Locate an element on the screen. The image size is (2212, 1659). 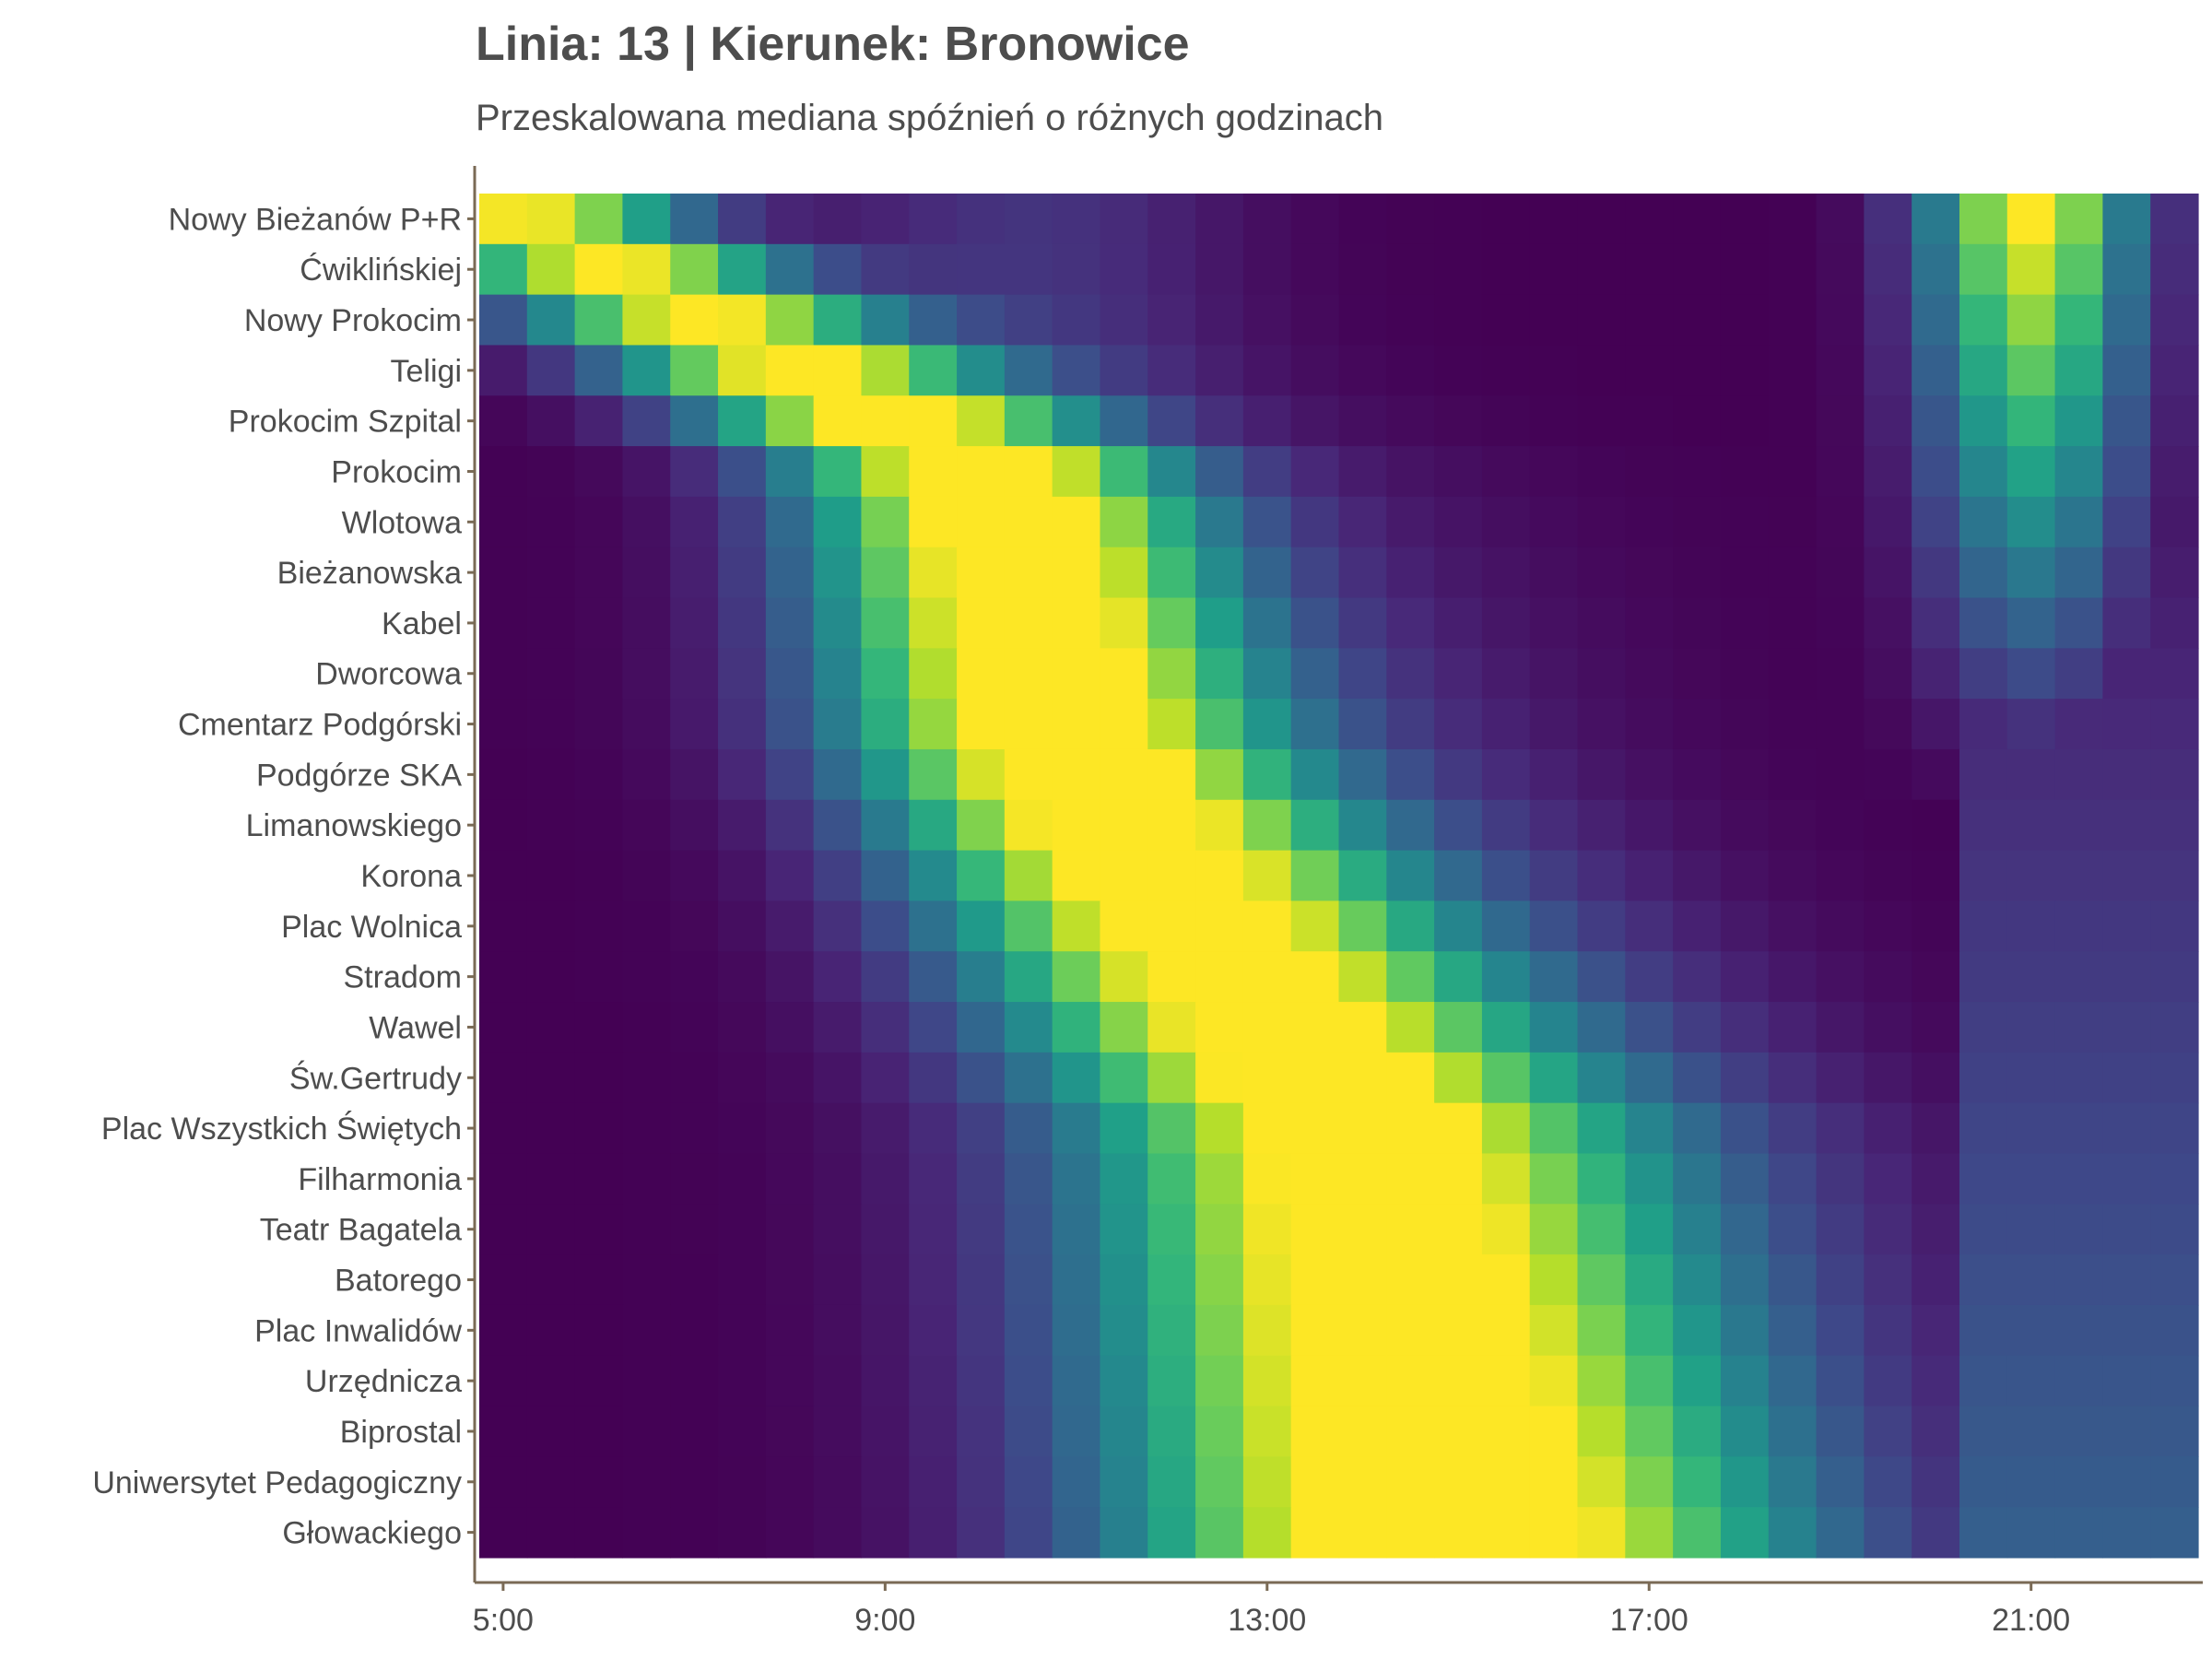
y-tick-label: Wlotowa is located at coordinates (402, 522).